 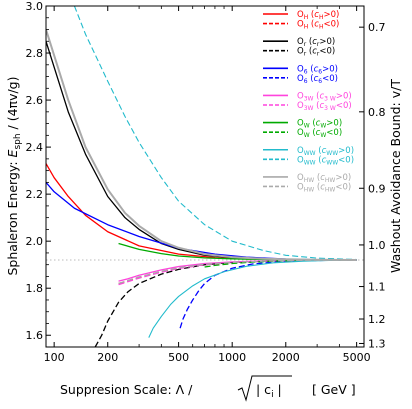 What do you see at coordinates (377, 319) in the screenshot?
I see `y2-tick-label: 1.2` at bounding box center [377, 319].